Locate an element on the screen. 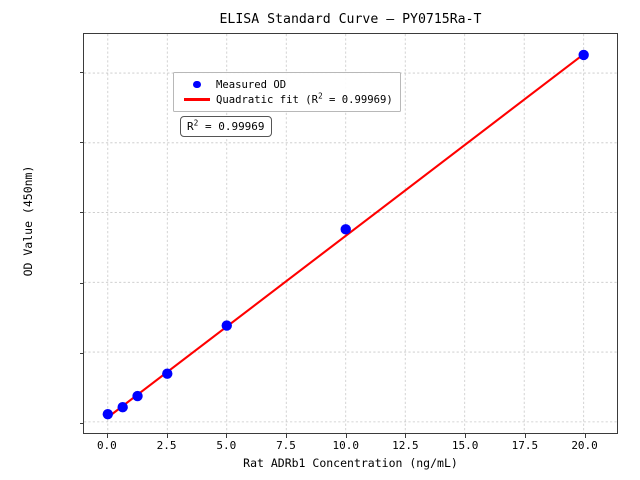 Image resolution: width=640 pixels, height=480 pixels. chart-title: ELISA Standard Curve – PY0715Ra-T is located at coordinates (350, 19).